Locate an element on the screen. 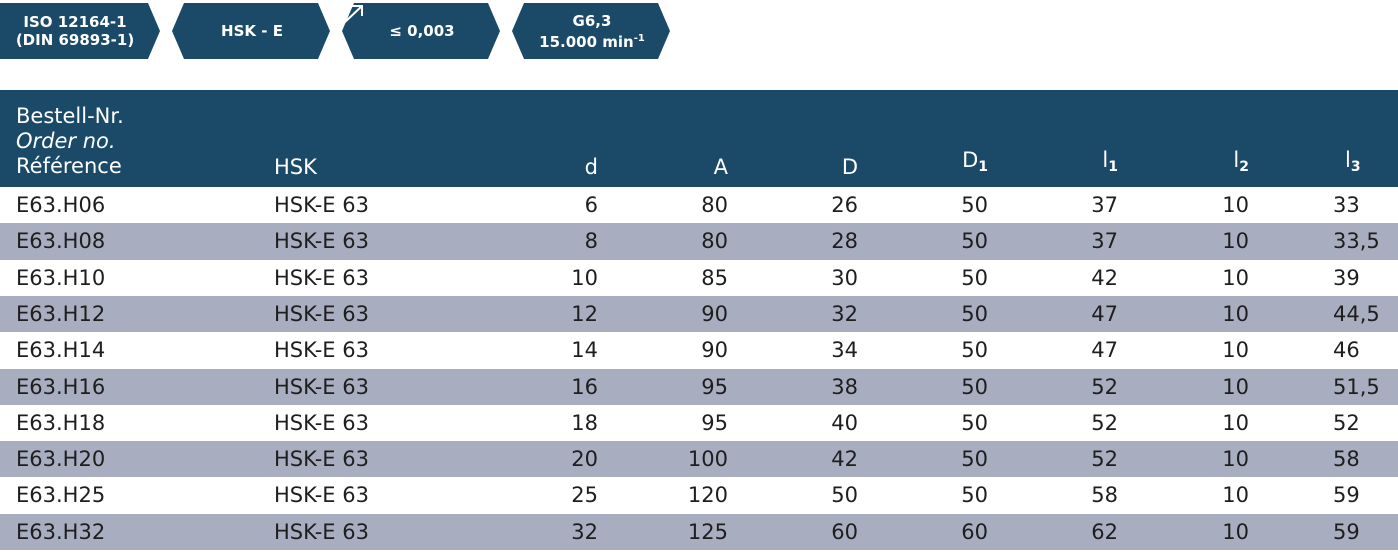 The image size is (1398, 552). table-cell: E63.H25 is located at coordinates (61, 495).